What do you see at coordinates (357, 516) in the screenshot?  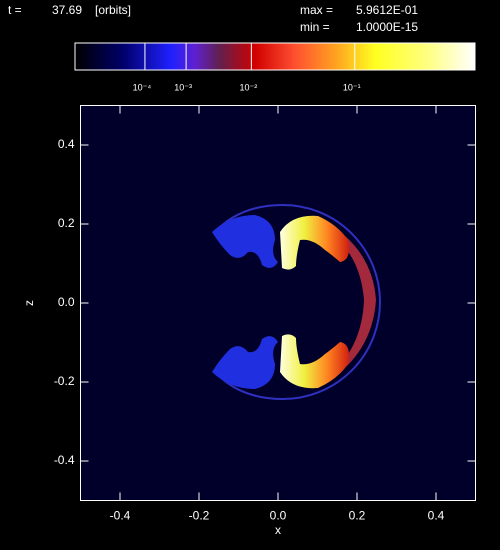 I see `x-tick-label: 0.2` at bounding box center [357, 516].